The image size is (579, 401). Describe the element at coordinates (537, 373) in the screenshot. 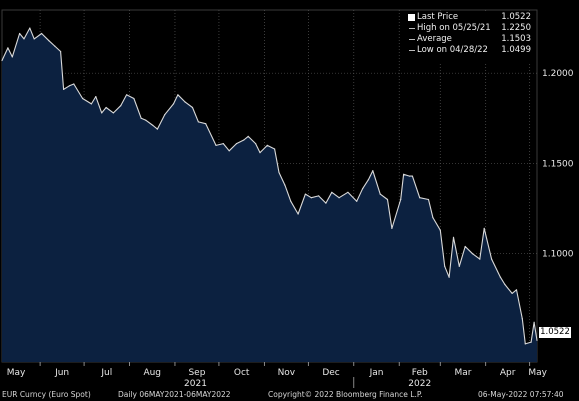

I see `x-tick-label: May` at that location.